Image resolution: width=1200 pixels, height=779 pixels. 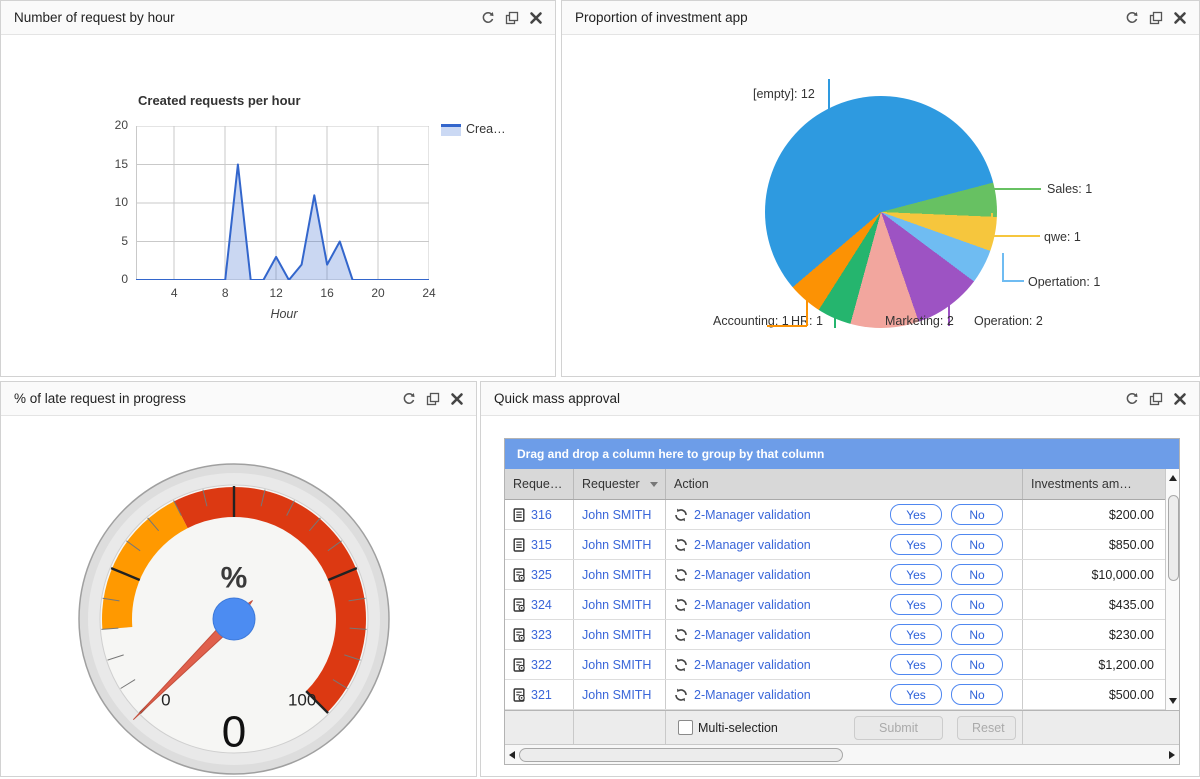 What do you see at coordinates (844, 484) in the screenshot?
I see `column-header-action: Action` at bounding box center [844, 484].